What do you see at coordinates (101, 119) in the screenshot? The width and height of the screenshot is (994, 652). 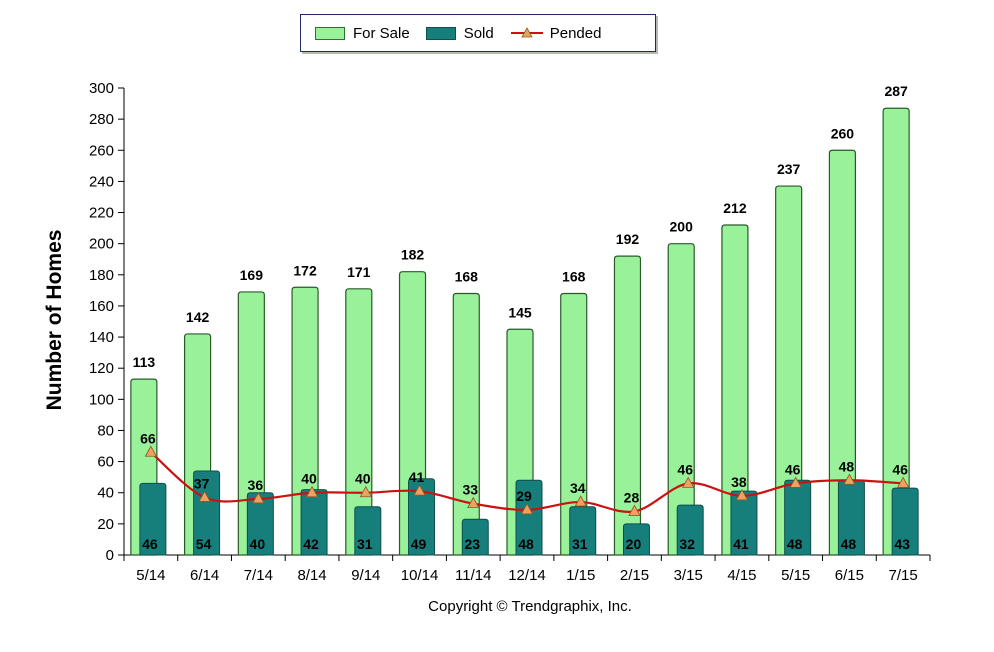 I see `y-tick-label: 280` at bounding box center [101, 119].